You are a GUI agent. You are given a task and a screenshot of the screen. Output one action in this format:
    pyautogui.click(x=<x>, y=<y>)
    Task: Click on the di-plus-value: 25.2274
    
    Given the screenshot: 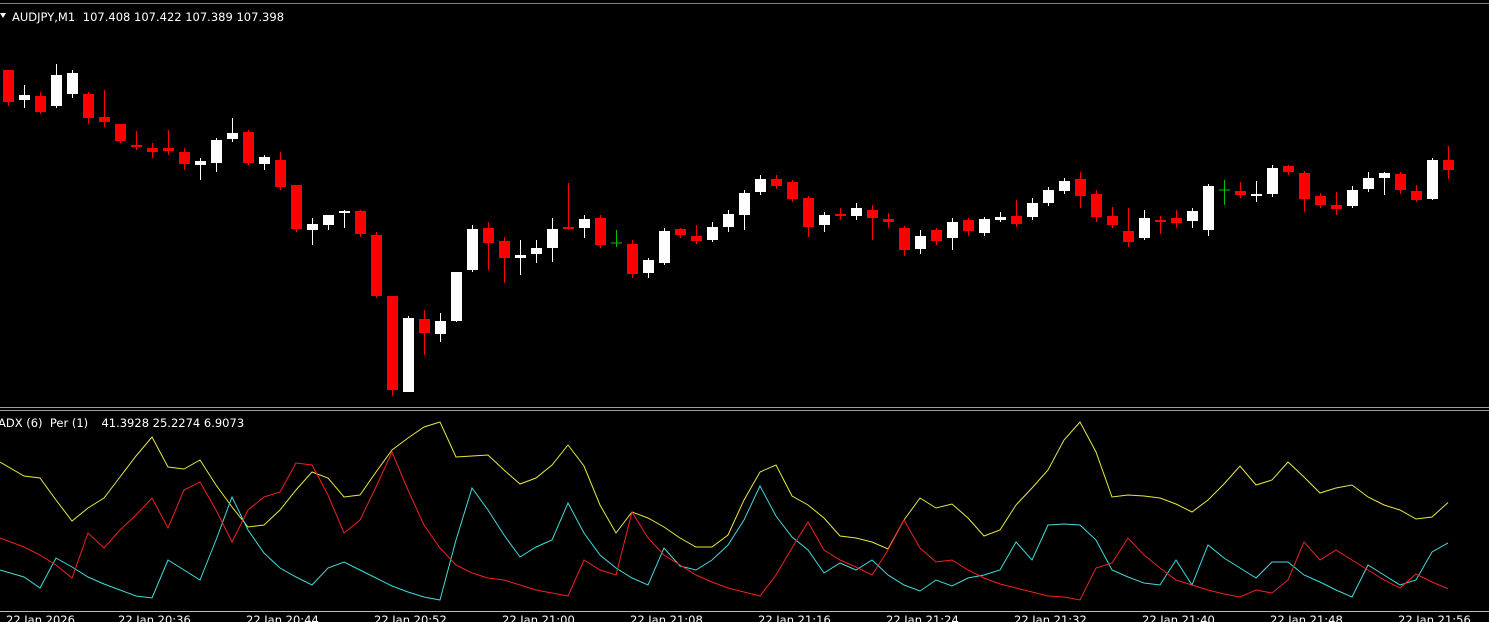 What is the action you would take?
    pyautogui.click(x=177, y=423)
    